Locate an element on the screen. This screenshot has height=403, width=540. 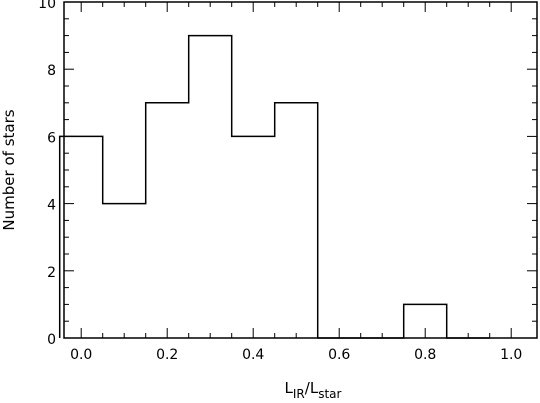
y-tick-label: 10 is located at coordinates (47, 6).